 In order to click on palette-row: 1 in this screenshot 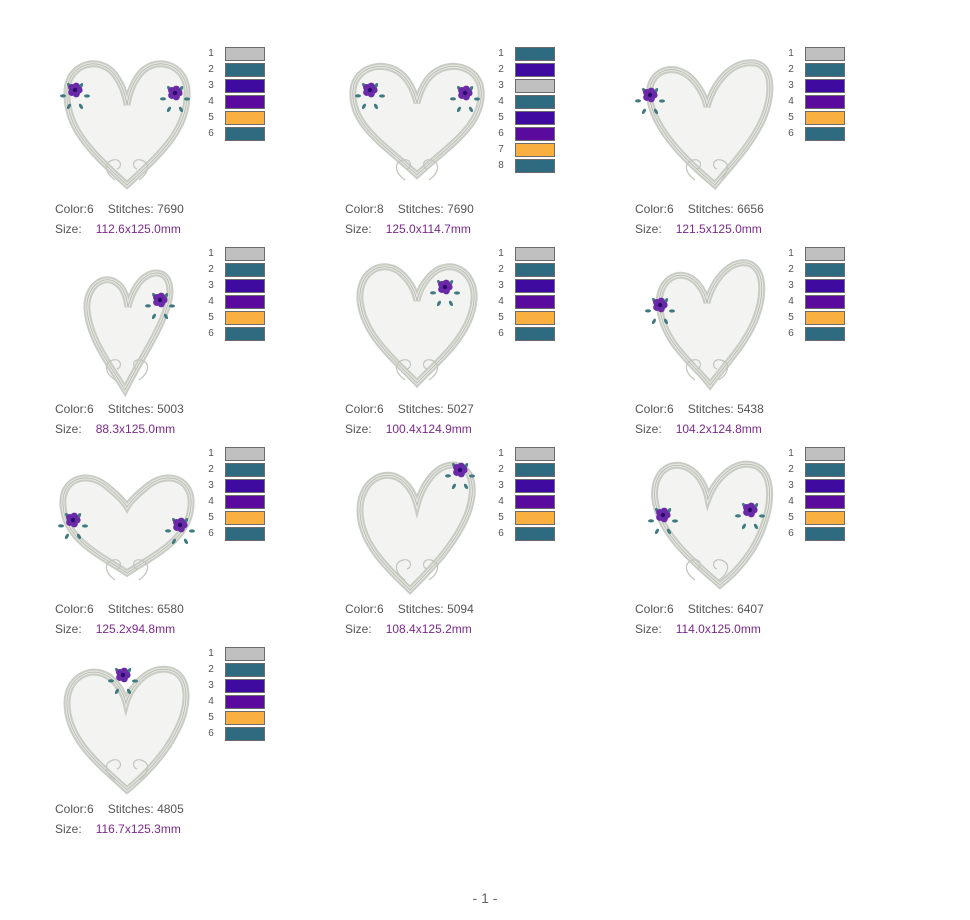, I will do `click(820, 455)`.